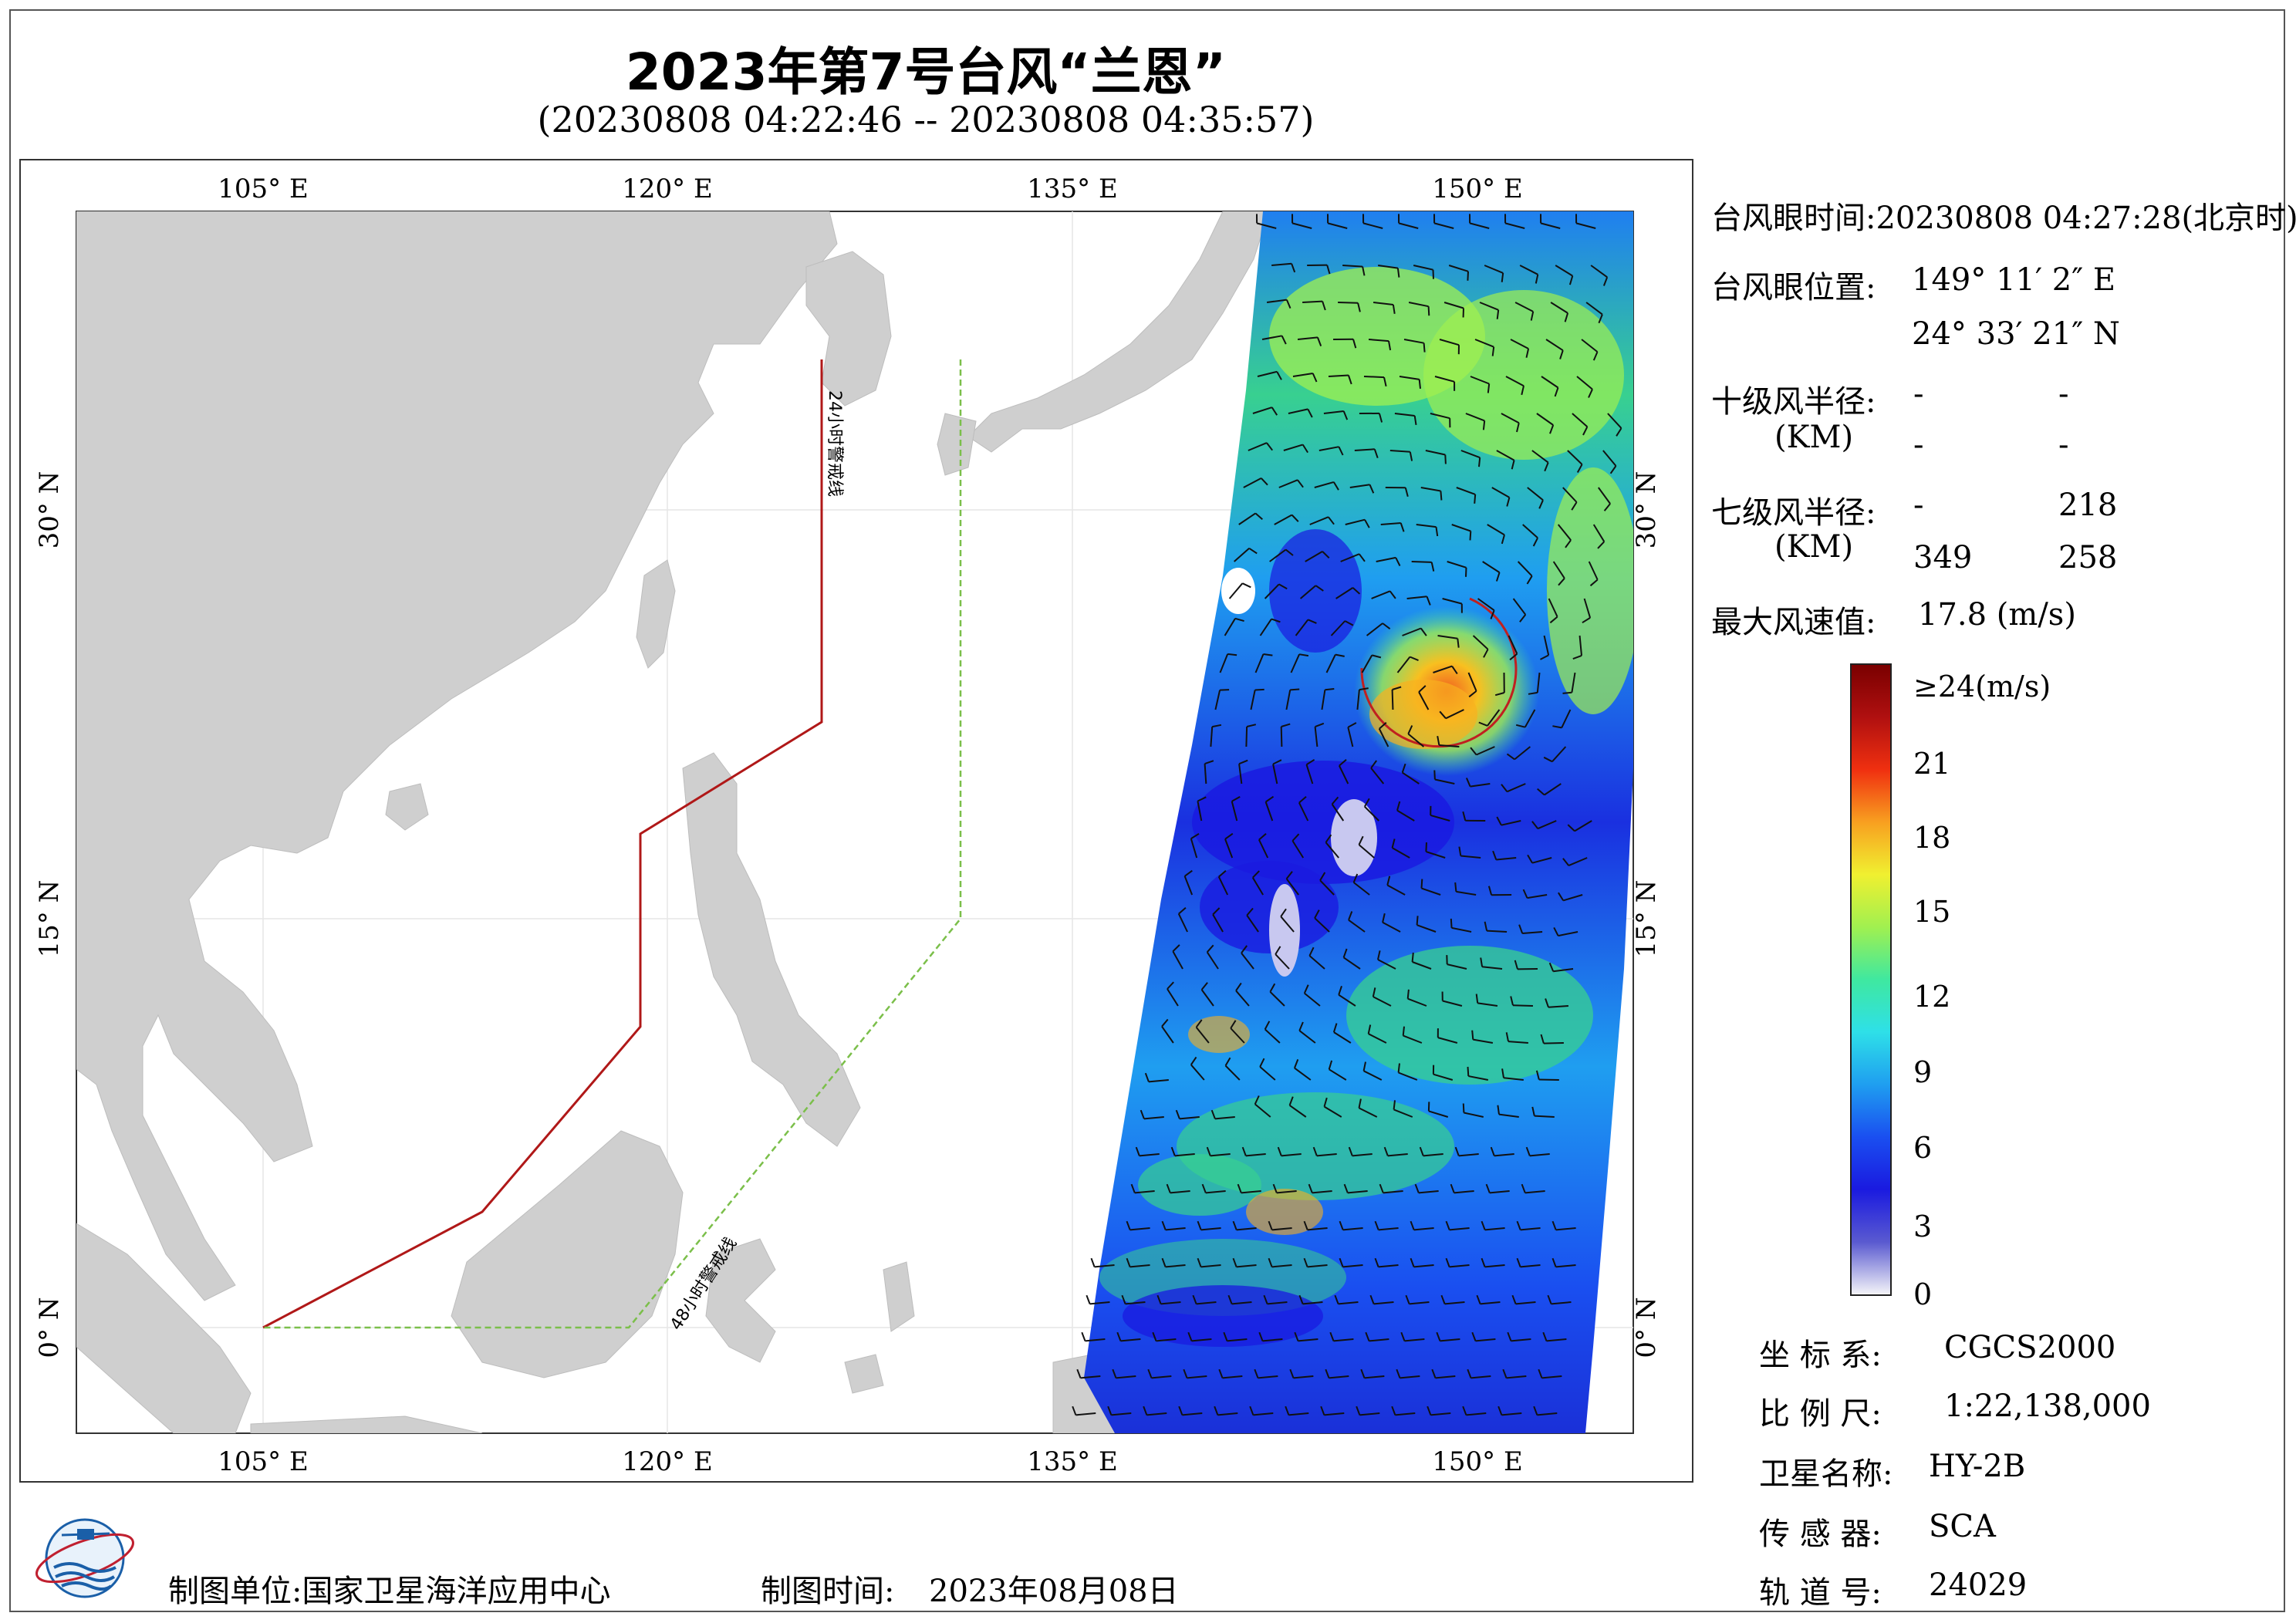  Describe the element at coordinates (49, 1327) in the screenshot. I see `left-lat-label: 0° N` at that location.